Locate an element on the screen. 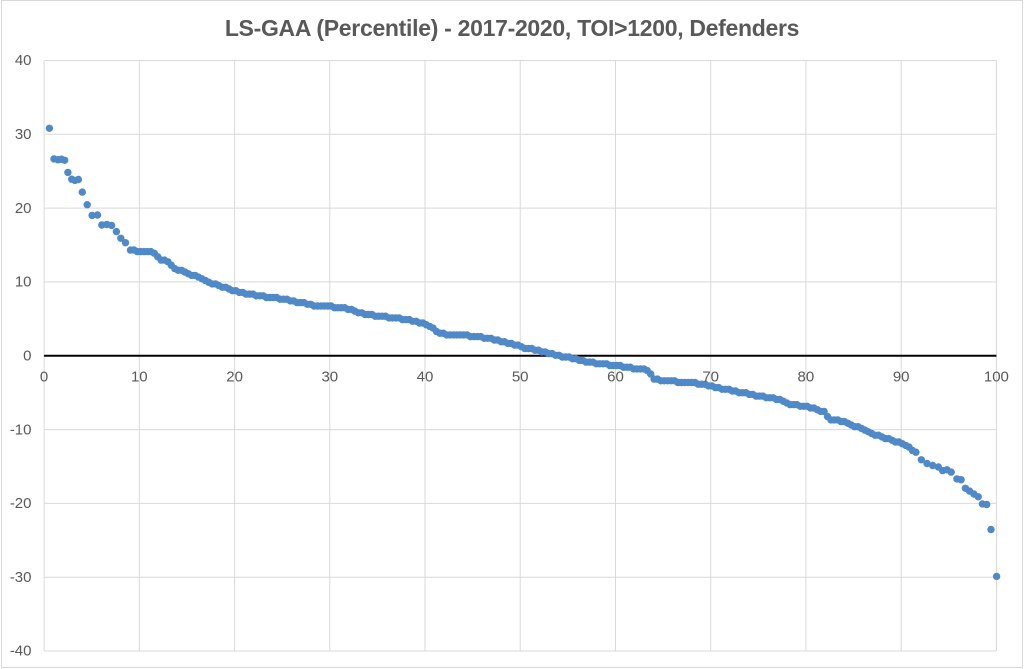 This screenshot has width=1024, height=669. svg-text: 100 is located at coordinates (996, 376).